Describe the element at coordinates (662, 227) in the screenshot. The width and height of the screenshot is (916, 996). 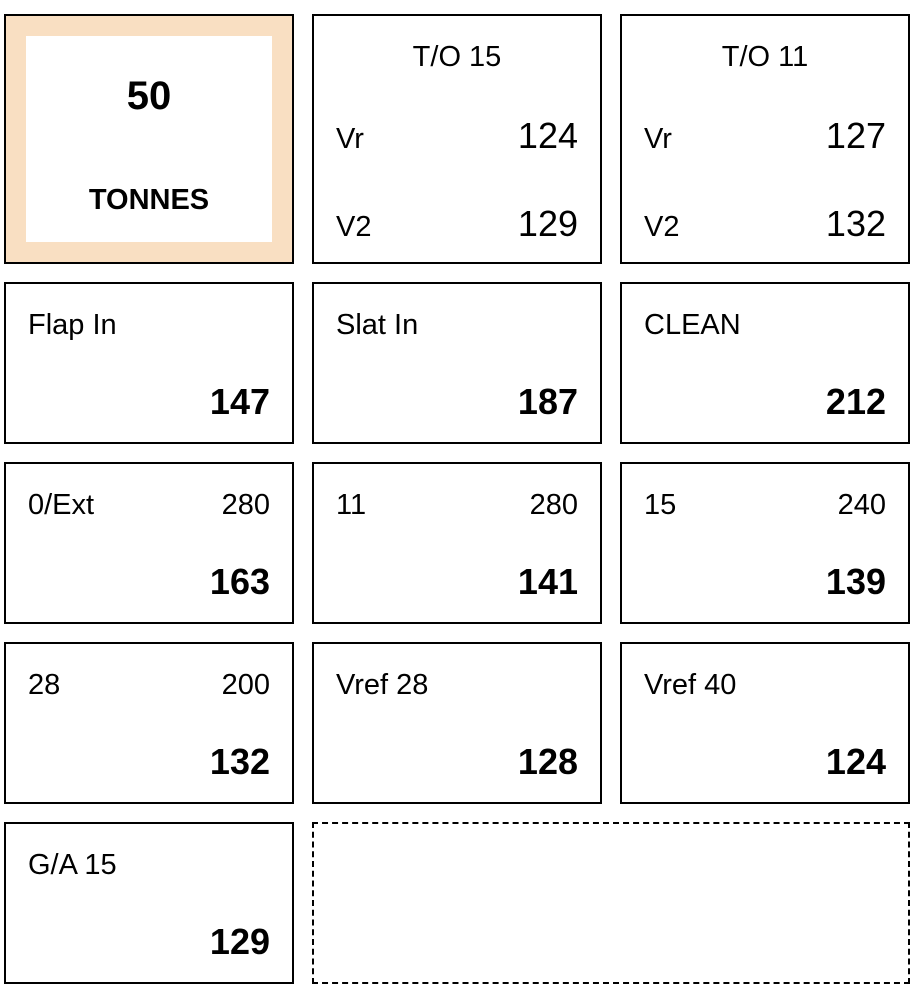
I see `takeoff-11-v2-label: V2` at that location.